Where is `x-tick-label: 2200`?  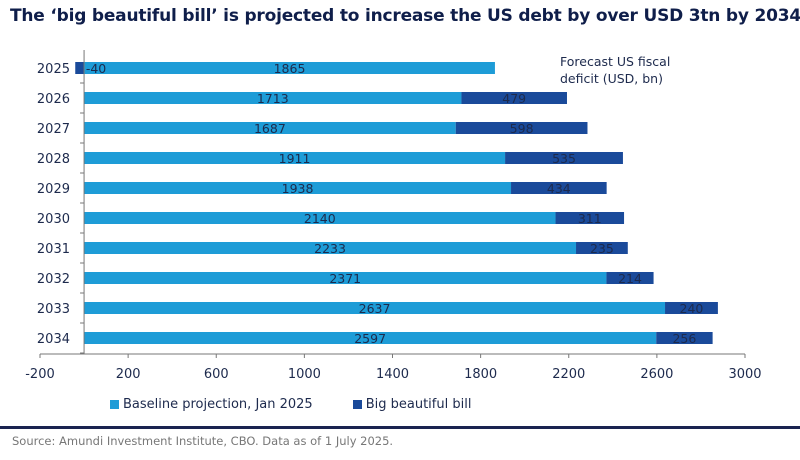
x-tick-label: 2200 is located at coordinates (568, 374).